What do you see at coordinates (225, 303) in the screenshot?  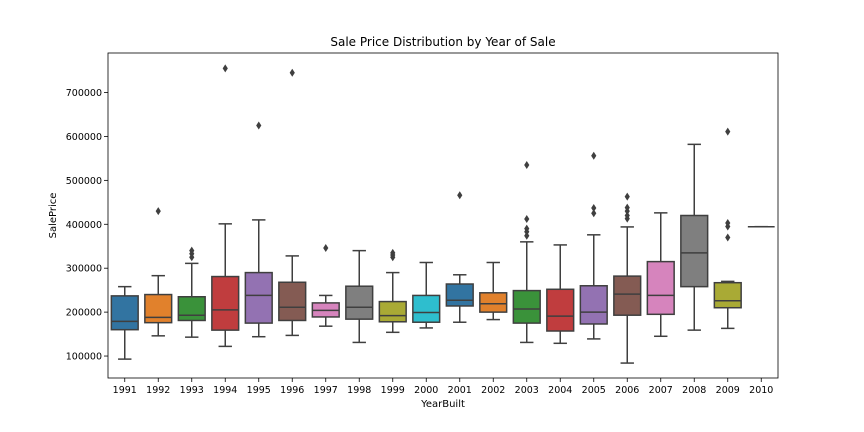 I see `box-1994` at bounding box center [225, 303].